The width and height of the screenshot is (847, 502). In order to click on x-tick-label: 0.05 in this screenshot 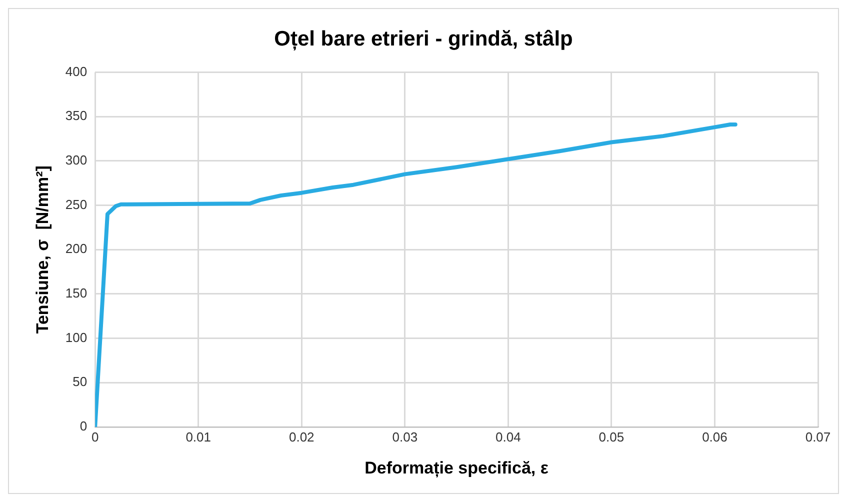, I will do `click(611, 436)`.